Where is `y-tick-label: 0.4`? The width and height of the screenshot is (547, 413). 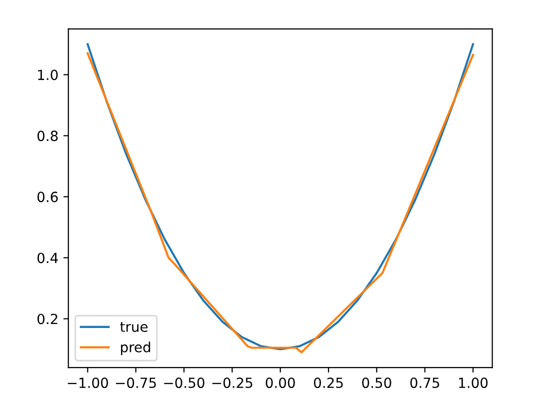 y-tick-label: 0.4 is located at coordinates (47, 258).